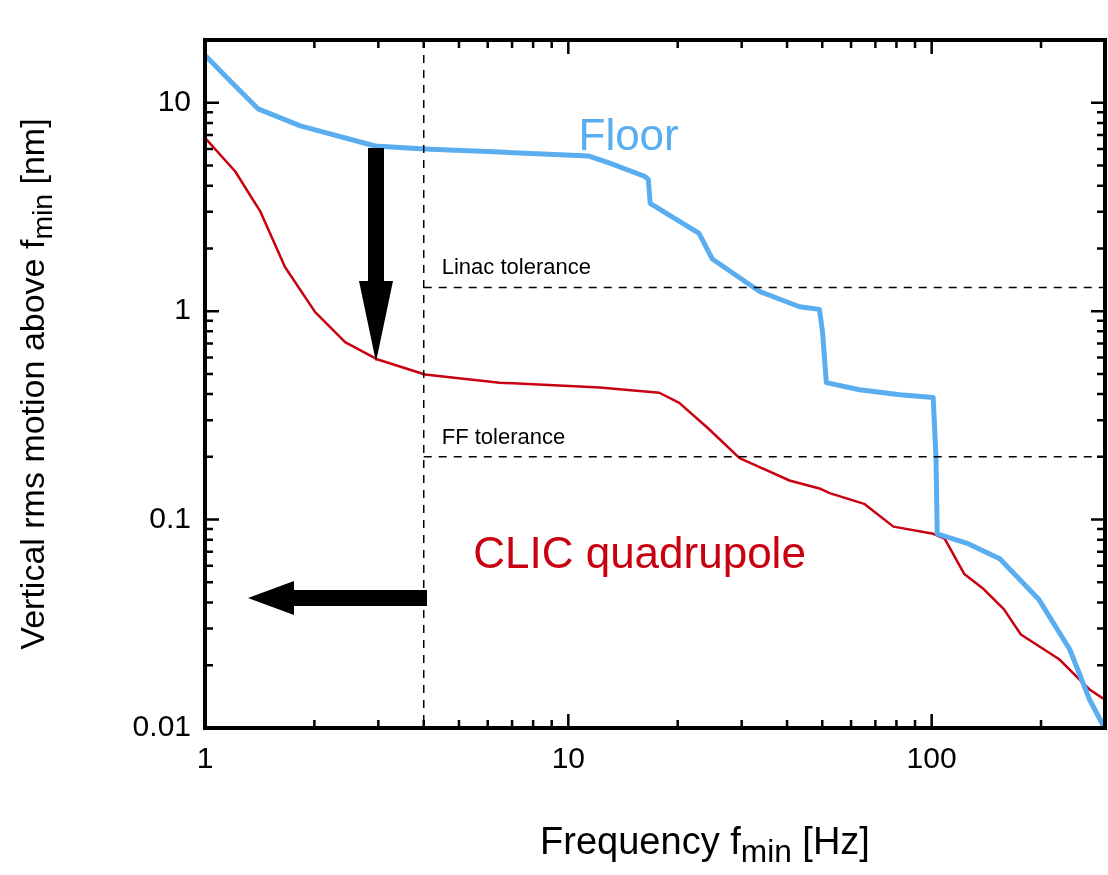 The width and height of the screenshot is (1108, 875). What do you see at coordinates (170, 517) in the screenshot?
I see `y-tick-label: 0.1` at bounding box center [170, 517].